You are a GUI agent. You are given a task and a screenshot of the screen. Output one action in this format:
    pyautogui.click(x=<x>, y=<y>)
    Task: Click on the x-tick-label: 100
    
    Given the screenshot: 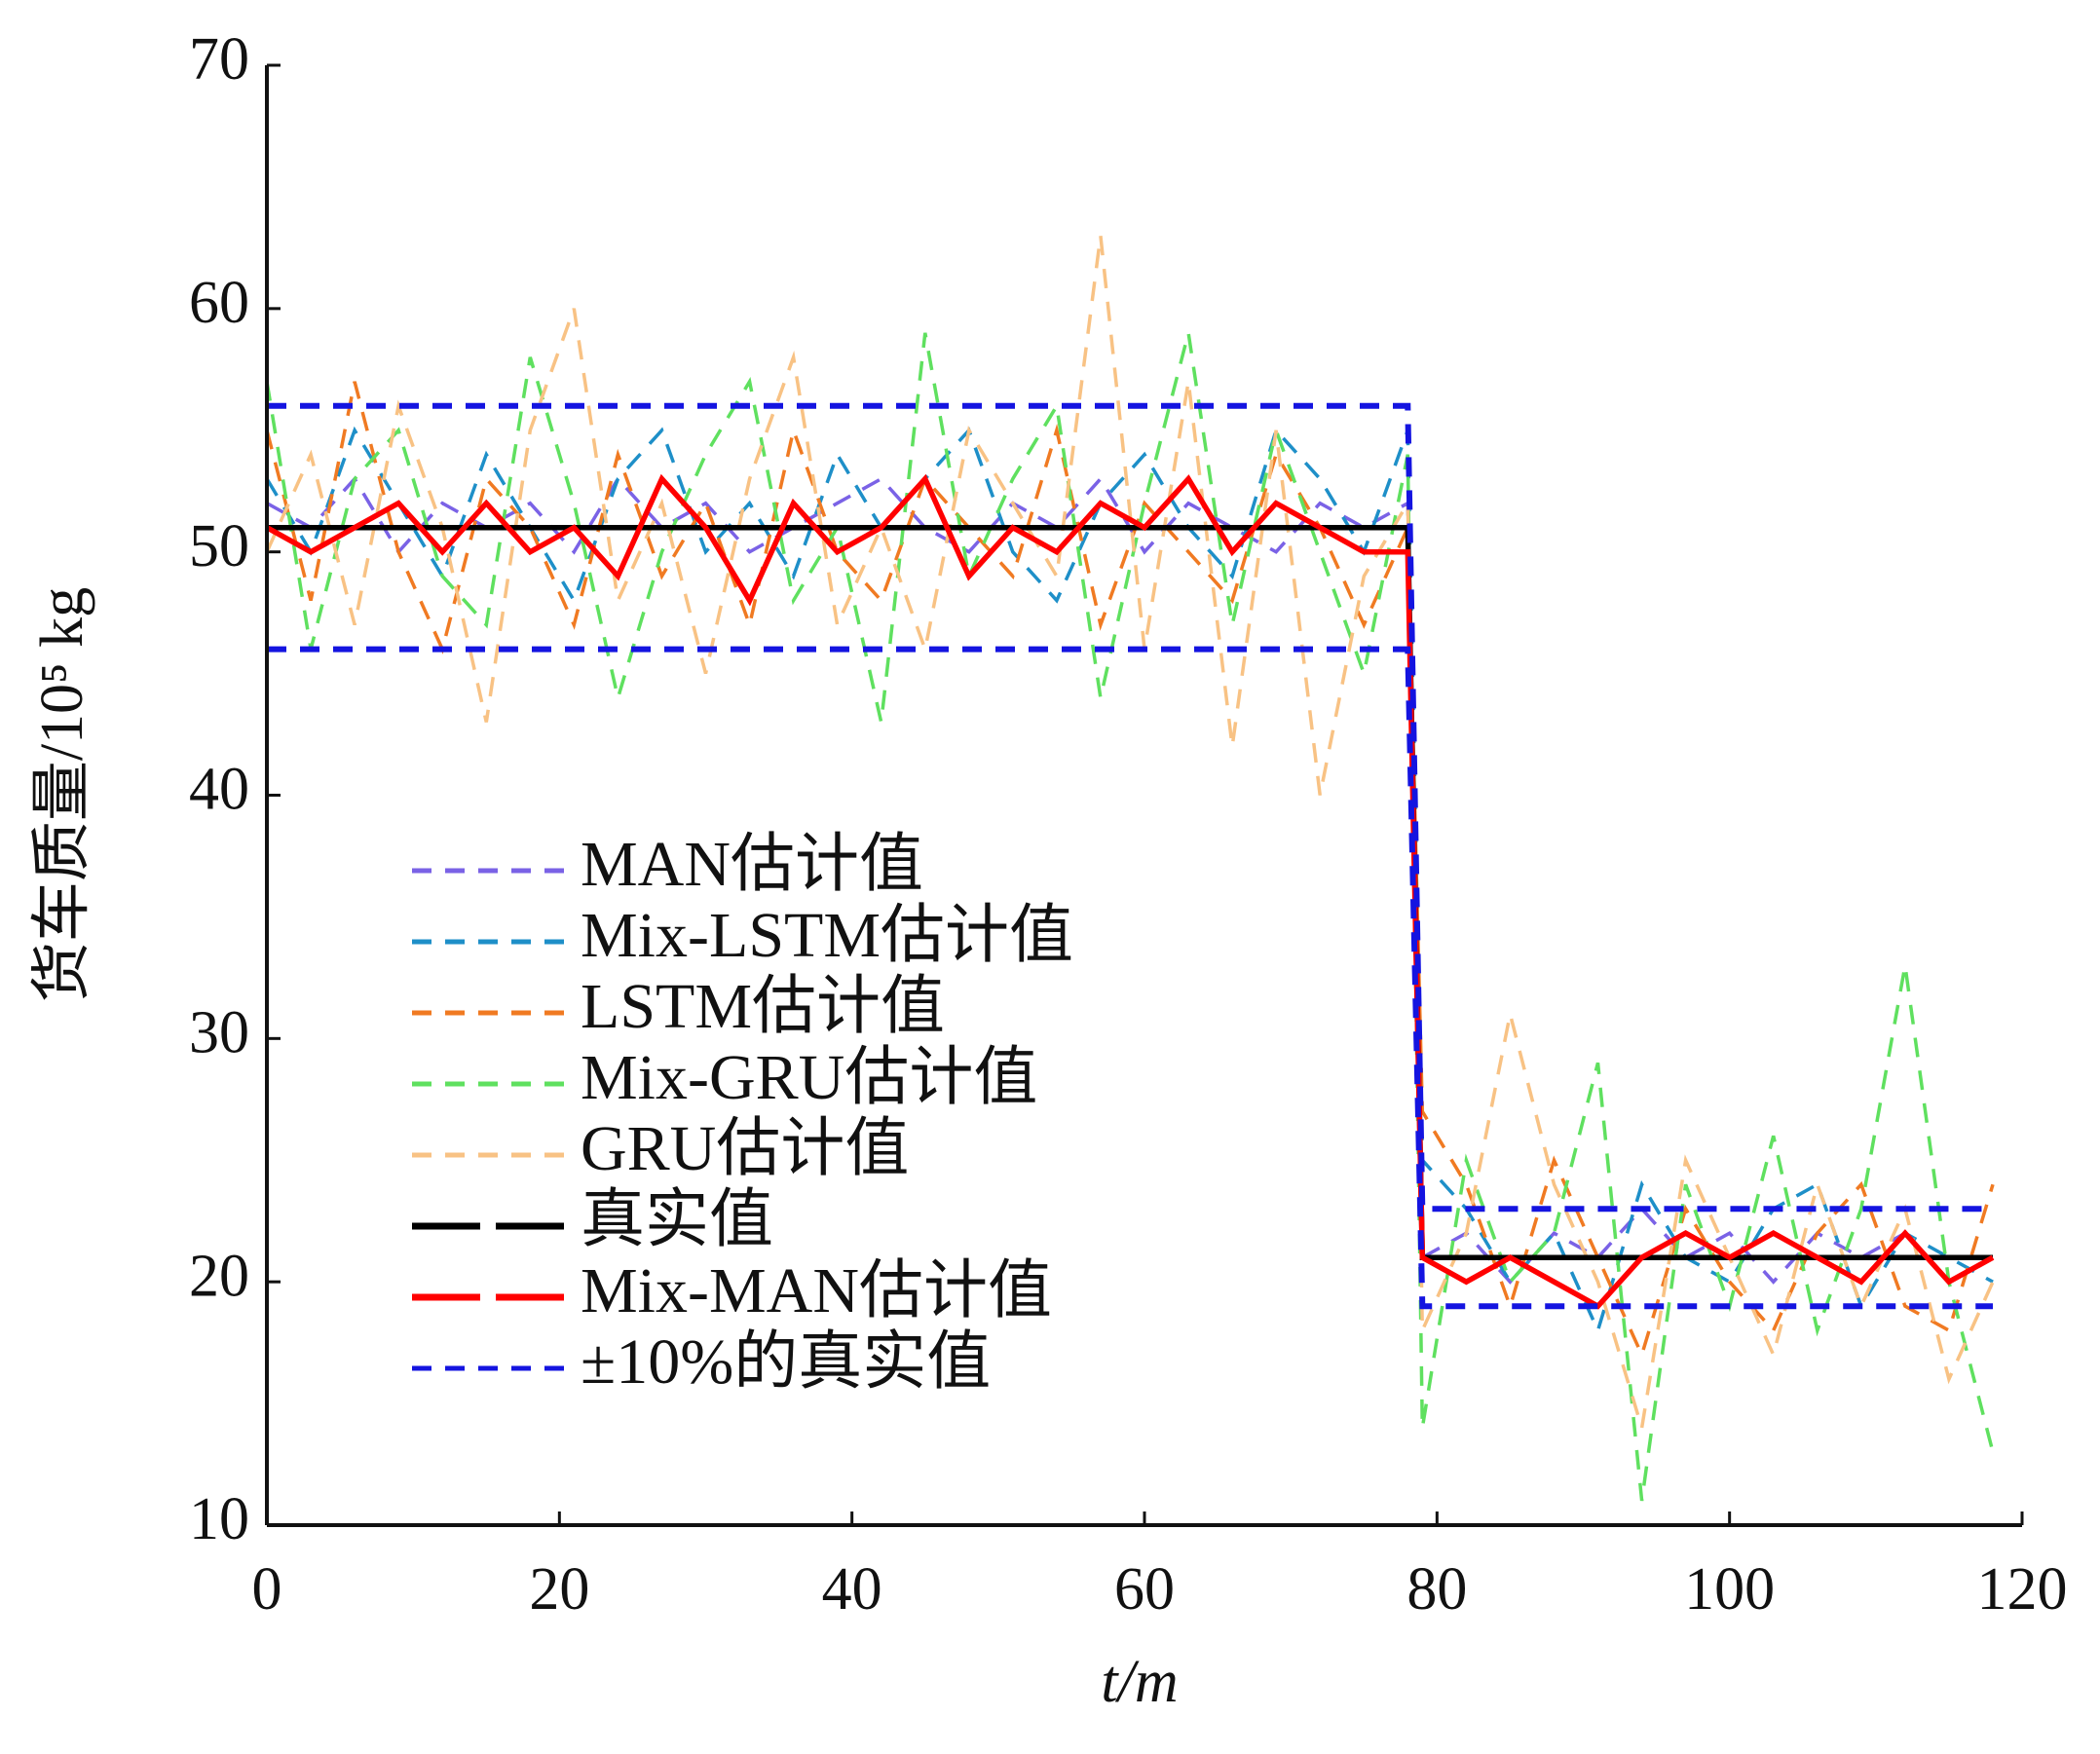 What is the action you would take?
    pyautogui.click(x=1729, y=1589)
    